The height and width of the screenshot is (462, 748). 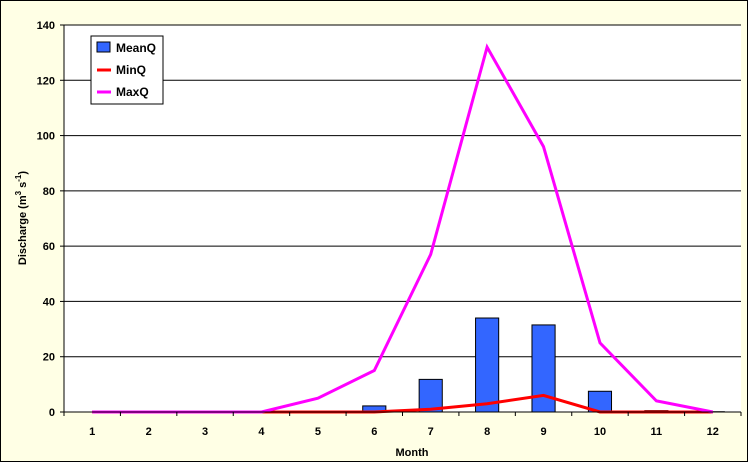 What do you see at coordinates (131, 70) in the screenshot?
I see `legend-label-minq: MinQ` at bounding box center [131, 70].